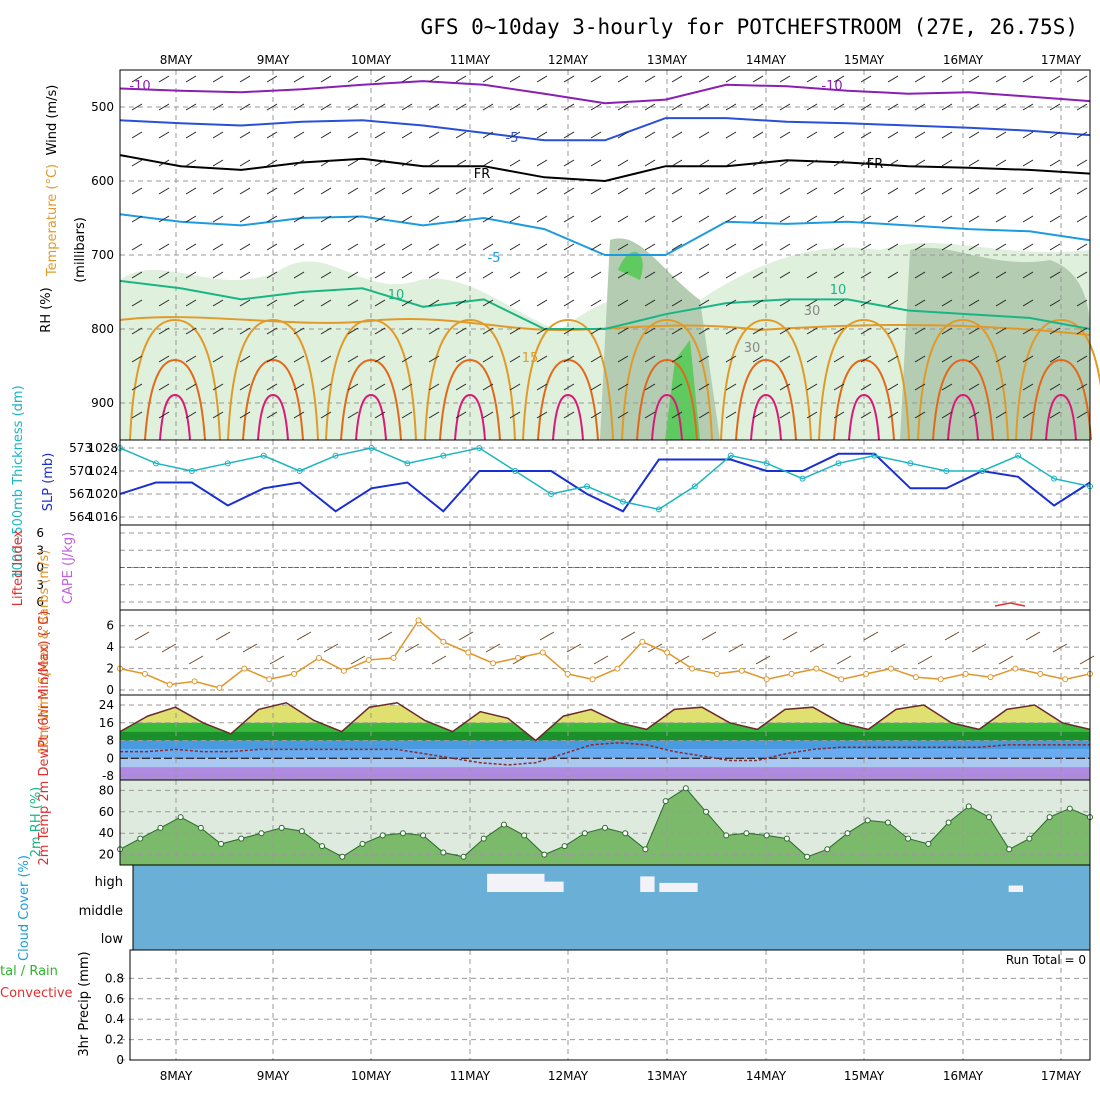 The width and height of the screenshot is (1100, 1100). I want to click on date-bottom-6: 14MAY, so click(766, 1076).